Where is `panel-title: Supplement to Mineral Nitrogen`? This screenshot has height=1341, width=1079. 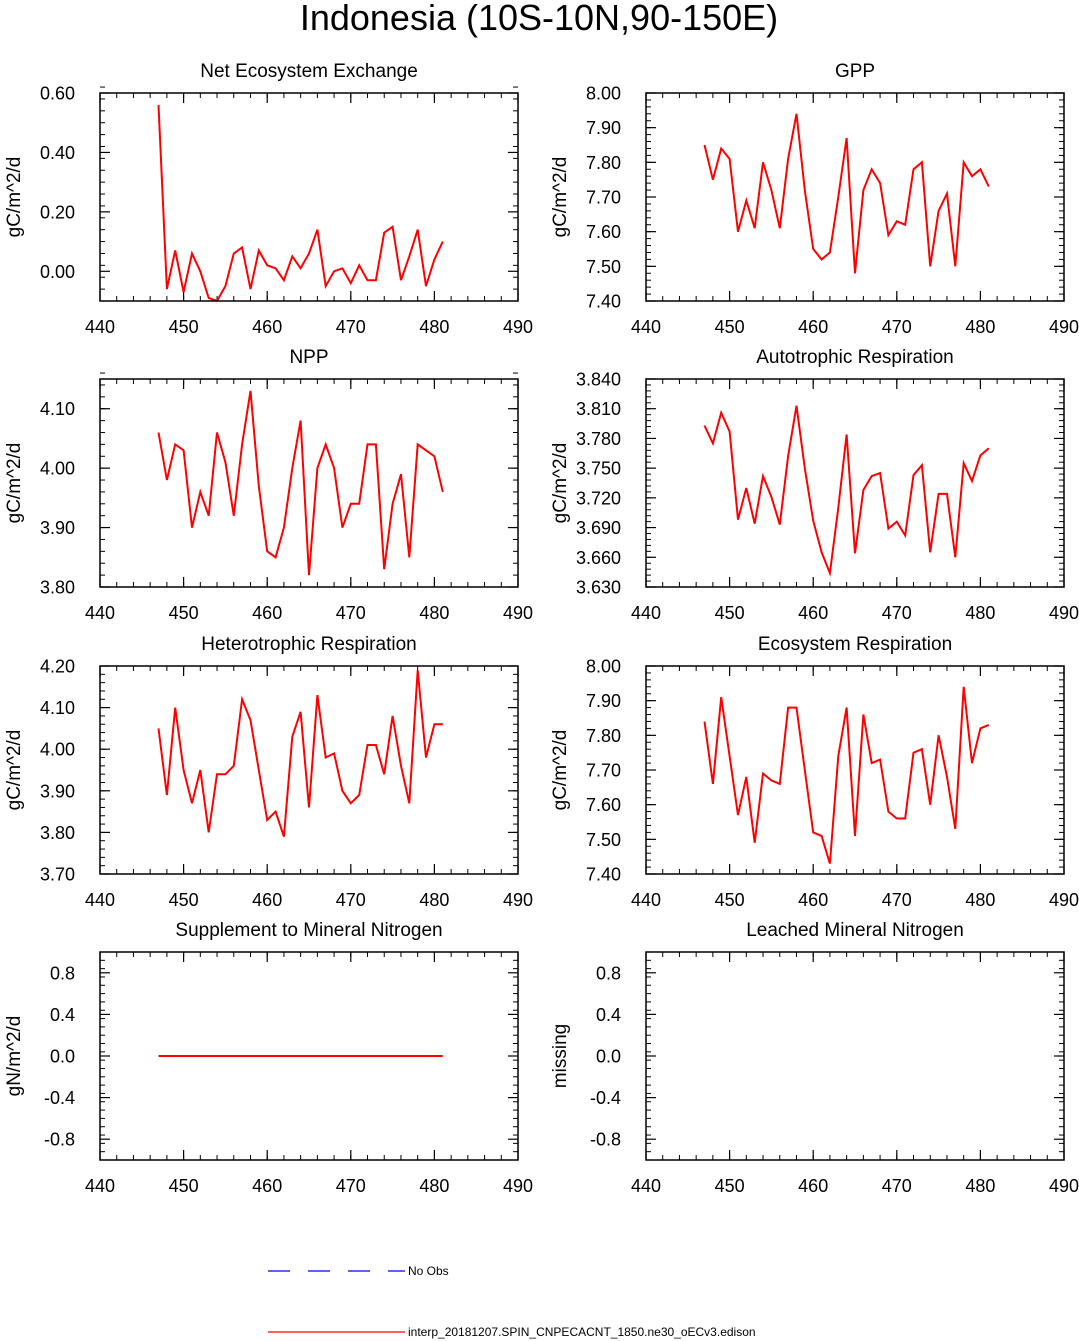
panel-title: Supplement to Mineral Nitrogen is located at coordinates (308, 930).